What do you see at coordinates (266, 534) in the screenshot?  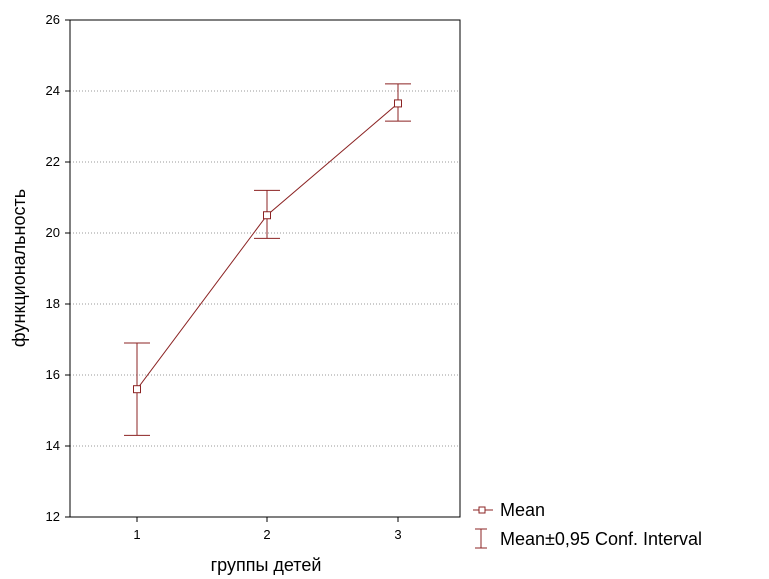 I see `x-tick-label: 2` at bounding box center [266, 534].